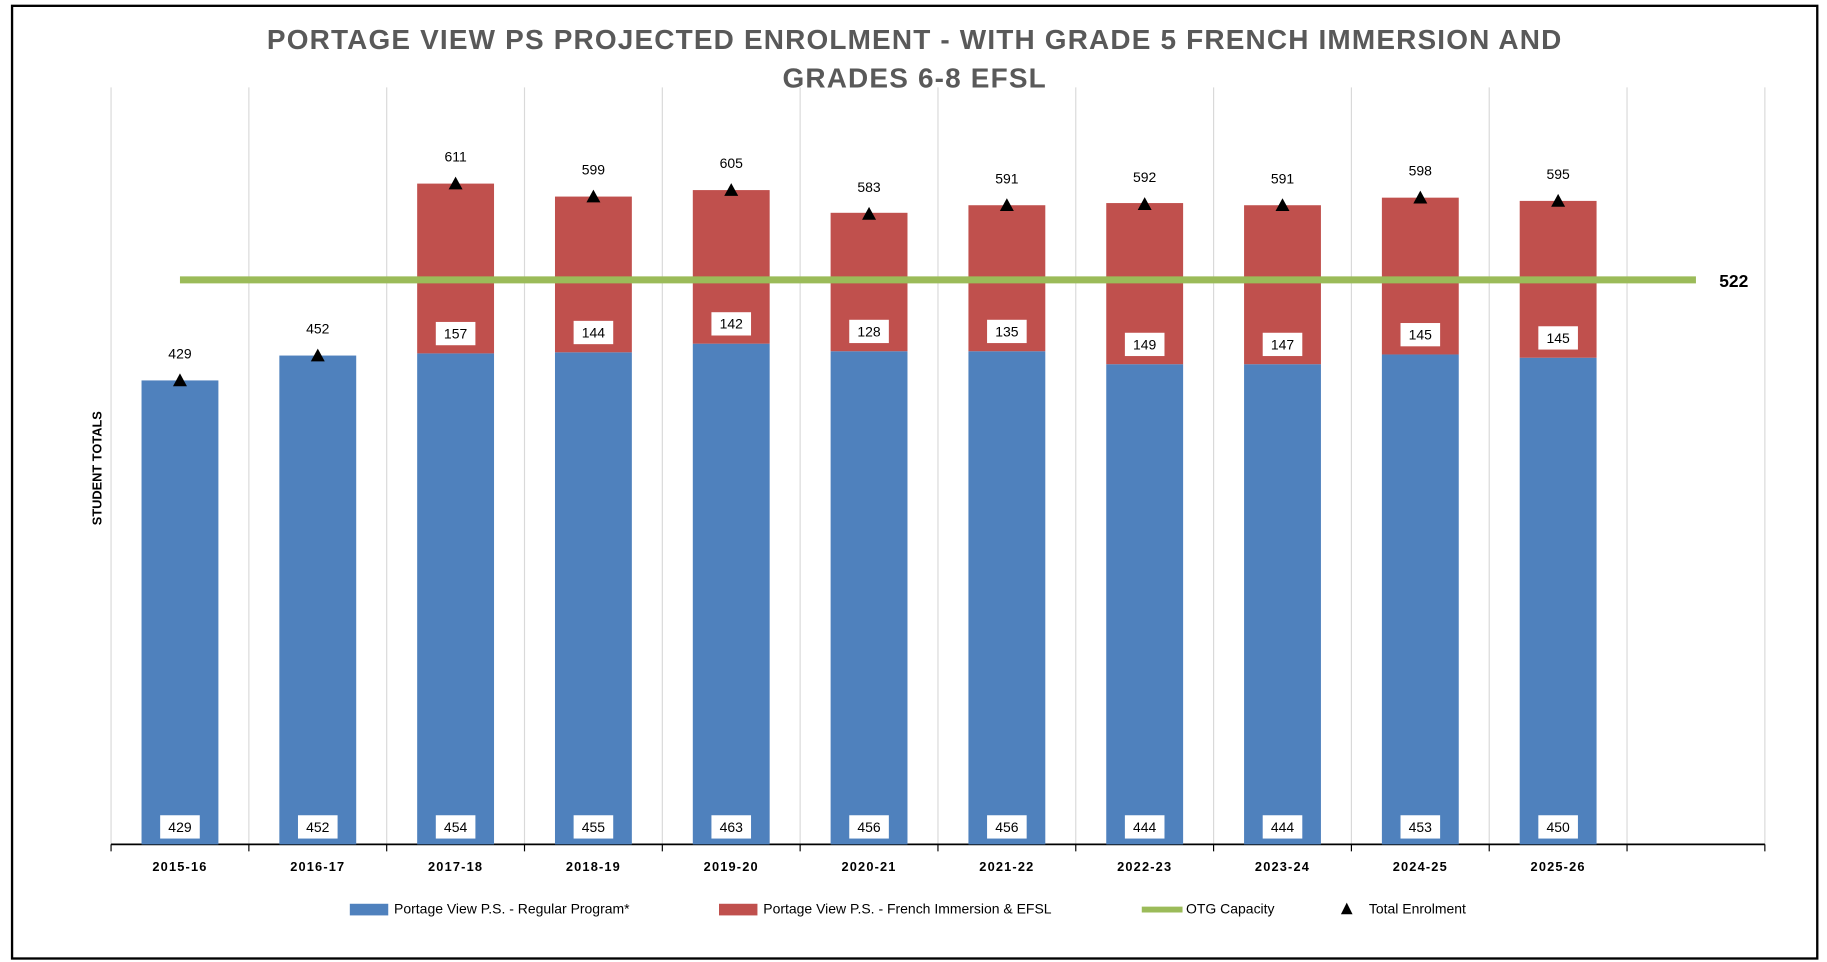 The image size is (1827, 962). Describe the element at coordinates (1282, 866) in the screenshot. I see `x-tick-label: 2023-24` at that location.